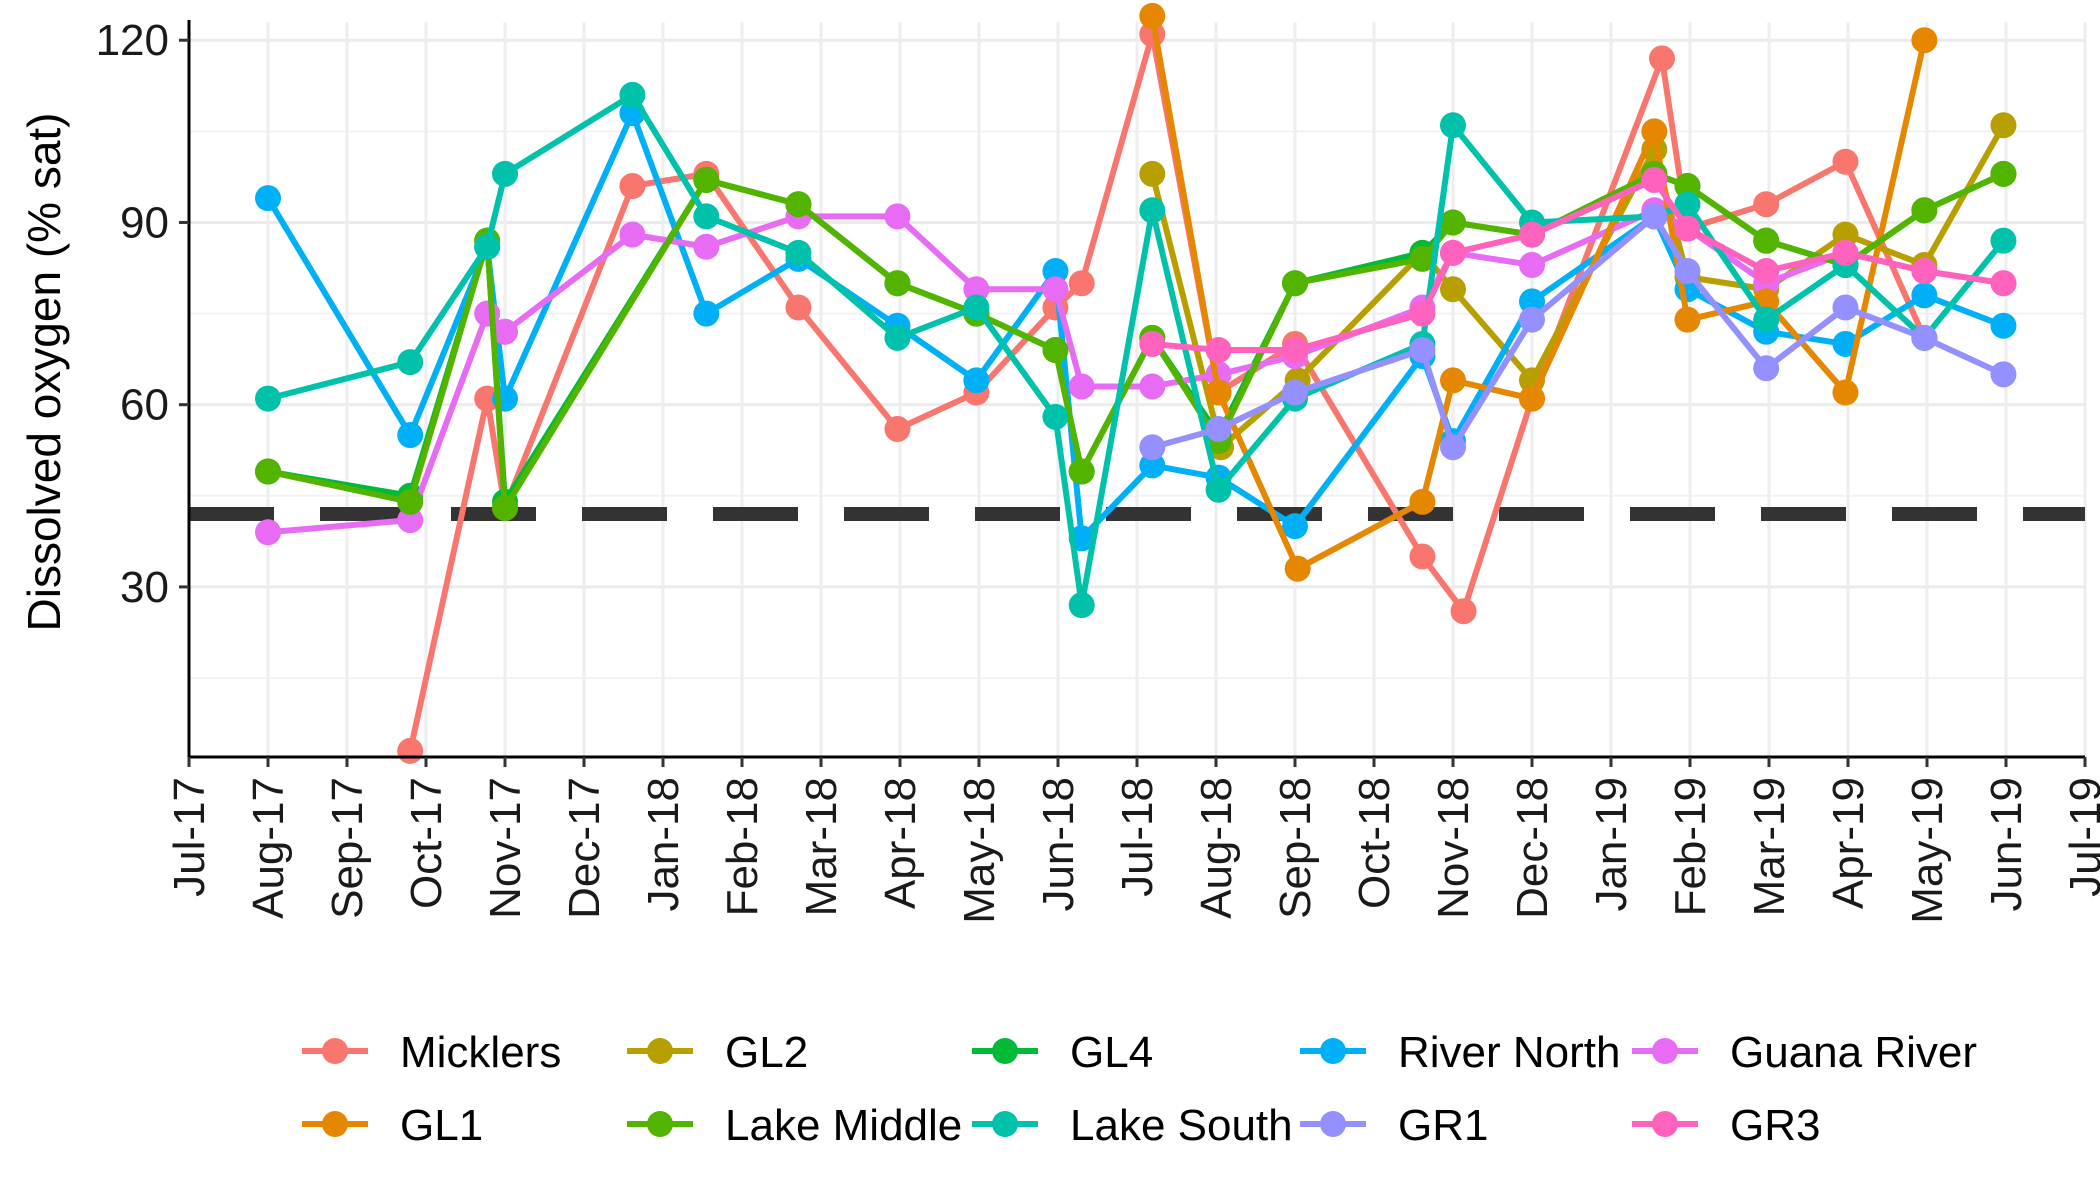 This screenshot has width=2100, height=1200. I want to click on legend-item-gl4: GL4, so click(1062, 1052).